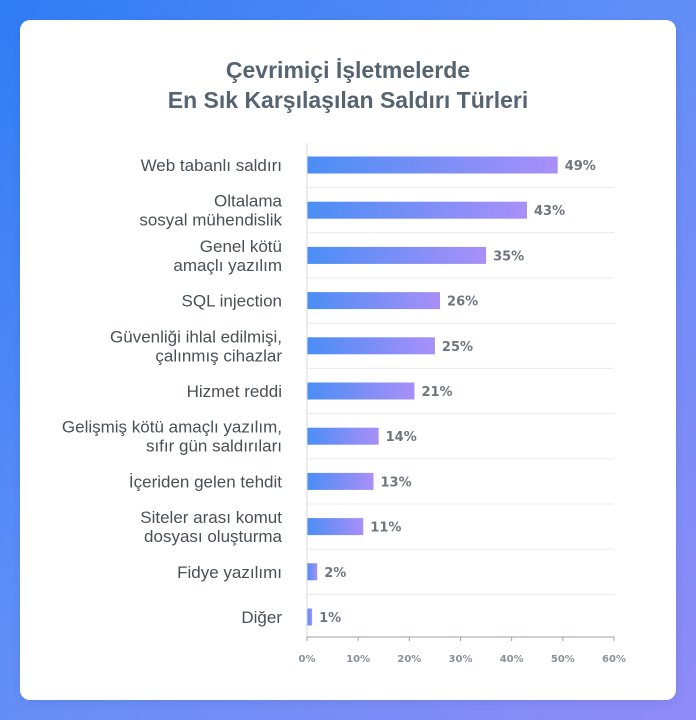 The height and width of the screenshot is (720, 696). I want to click on category-label: çalınmış cihazlar, so click(218, 355).